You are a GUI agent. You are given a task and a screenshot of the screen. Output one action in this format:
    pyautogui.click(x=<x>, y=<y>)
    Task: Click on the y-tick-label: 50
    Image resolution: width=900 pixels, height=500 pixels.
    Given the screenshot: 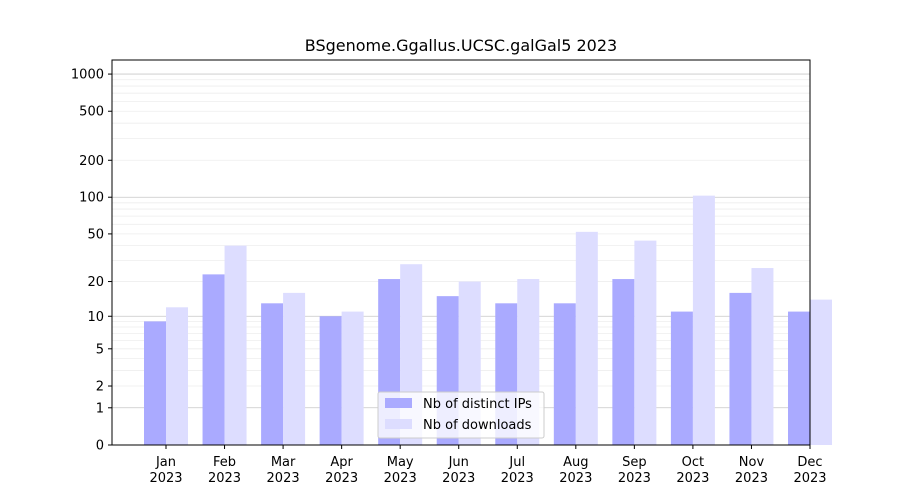 What is the action you would take?
    pyautogui.click(x=95, y=234)
    